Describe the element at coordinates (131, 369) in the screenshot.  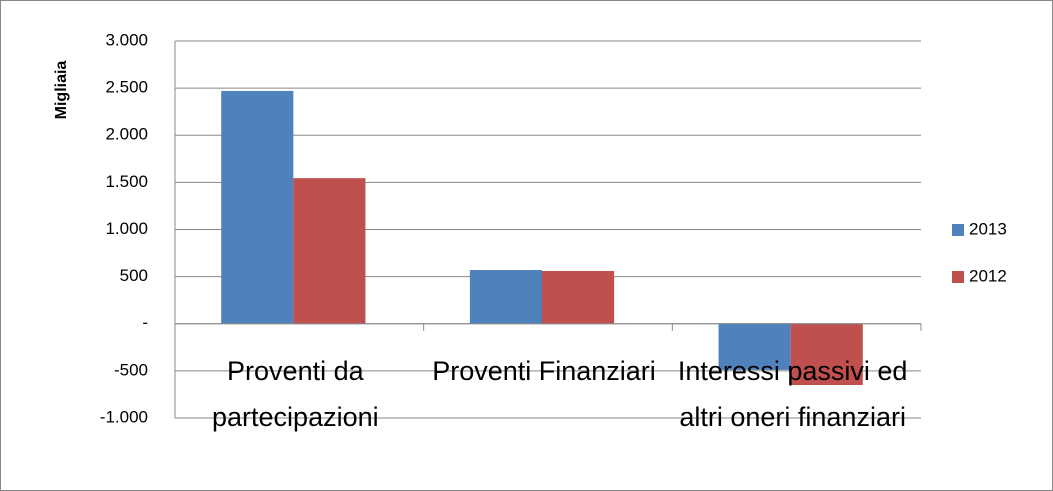
I see `y-tick-label: -500` at that location.